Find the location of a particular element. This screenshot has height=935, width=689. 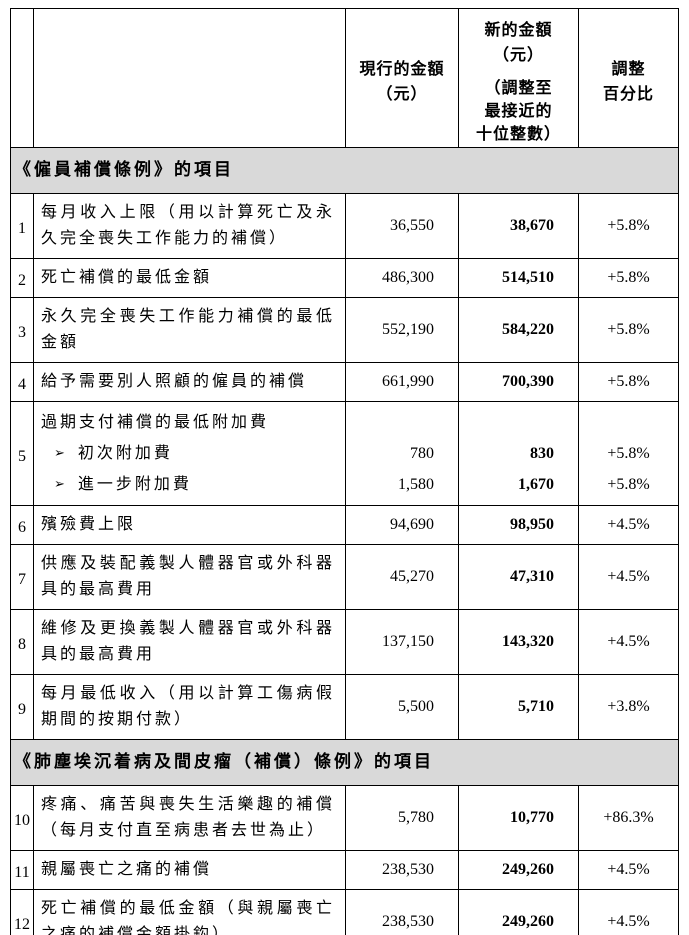

new-amount-cell: 830 1,670 is located at coordinates (518, 453).